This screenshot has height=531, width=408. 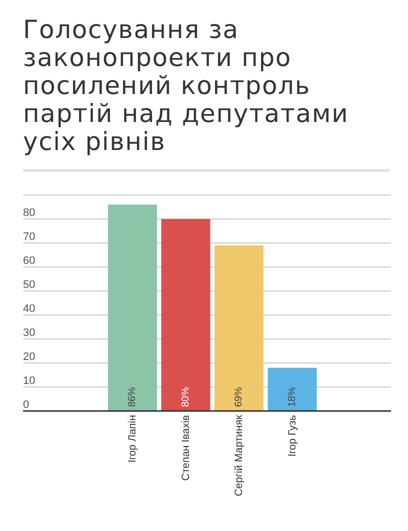 What do you see at coordinates (29, 309) in the screenshot?
I see `y-tick-label: 40` at bounding box center [29, 309].